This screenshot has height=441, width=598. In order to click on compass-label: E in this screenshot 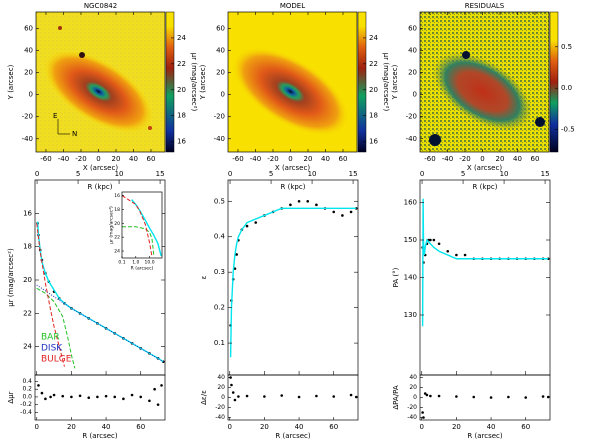, I will do `click(55, 116)`.